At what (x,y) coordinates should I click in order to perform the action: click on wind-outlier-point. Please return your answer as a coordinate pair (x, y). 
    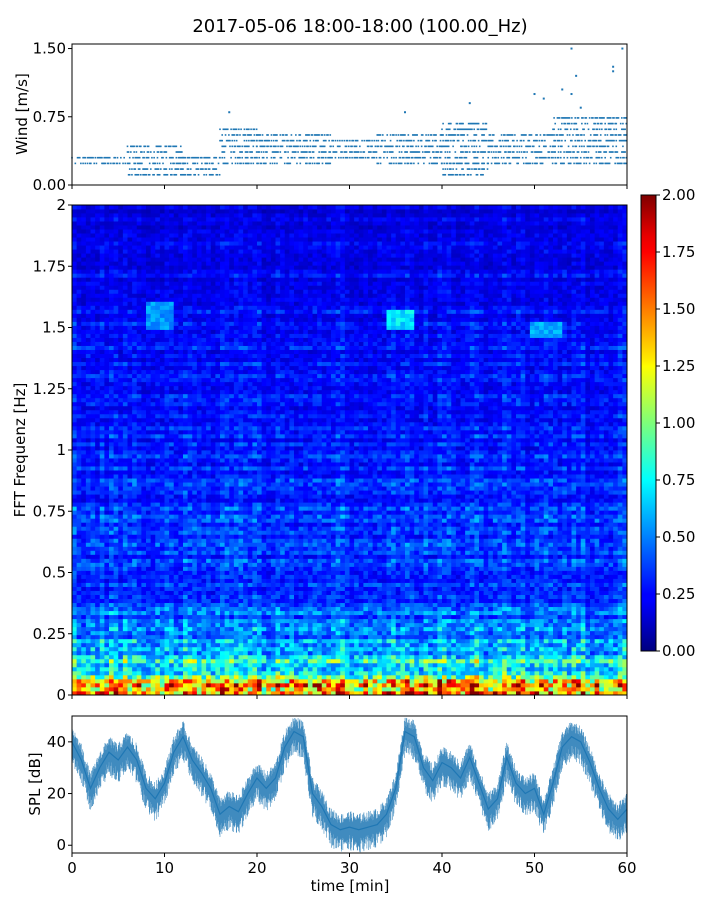
    Looking at the image, I should click on (613, 71).